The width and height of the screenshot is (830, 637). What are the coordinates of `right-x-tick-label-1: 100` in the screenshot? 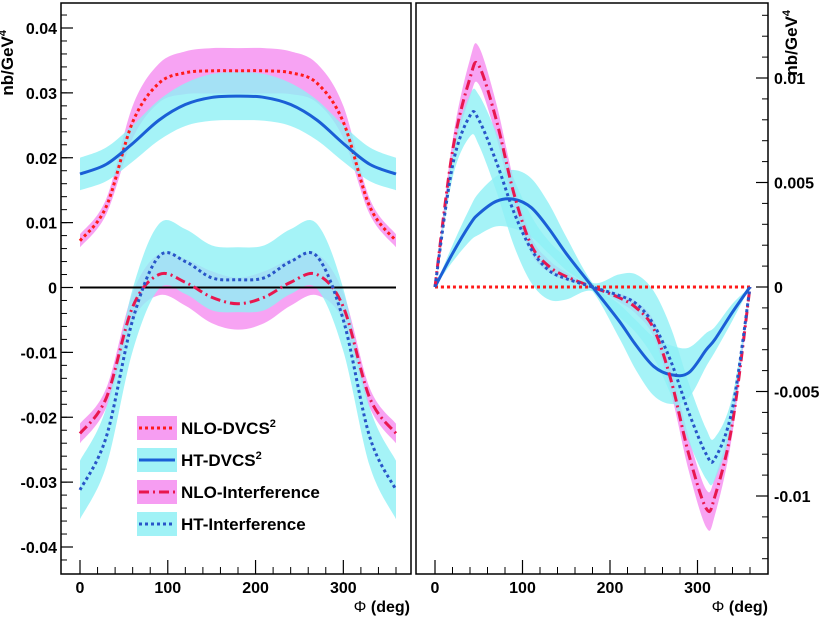 It's located at (522, 588).